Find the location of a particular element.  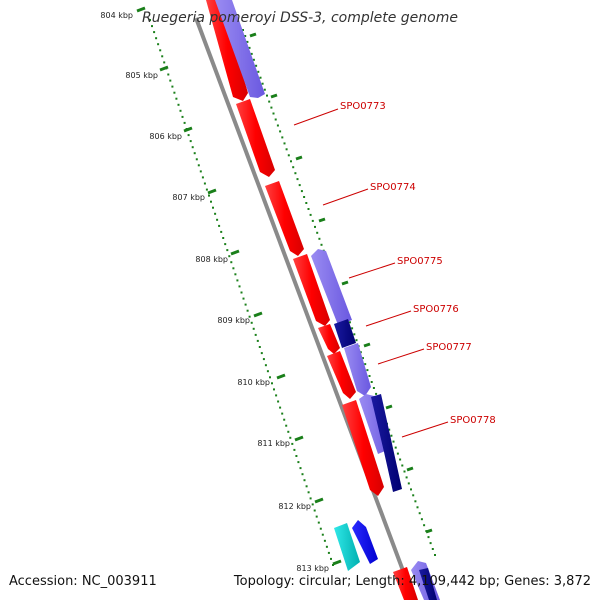

tick-809: 809 kbp is located at coordinates (240, 318).